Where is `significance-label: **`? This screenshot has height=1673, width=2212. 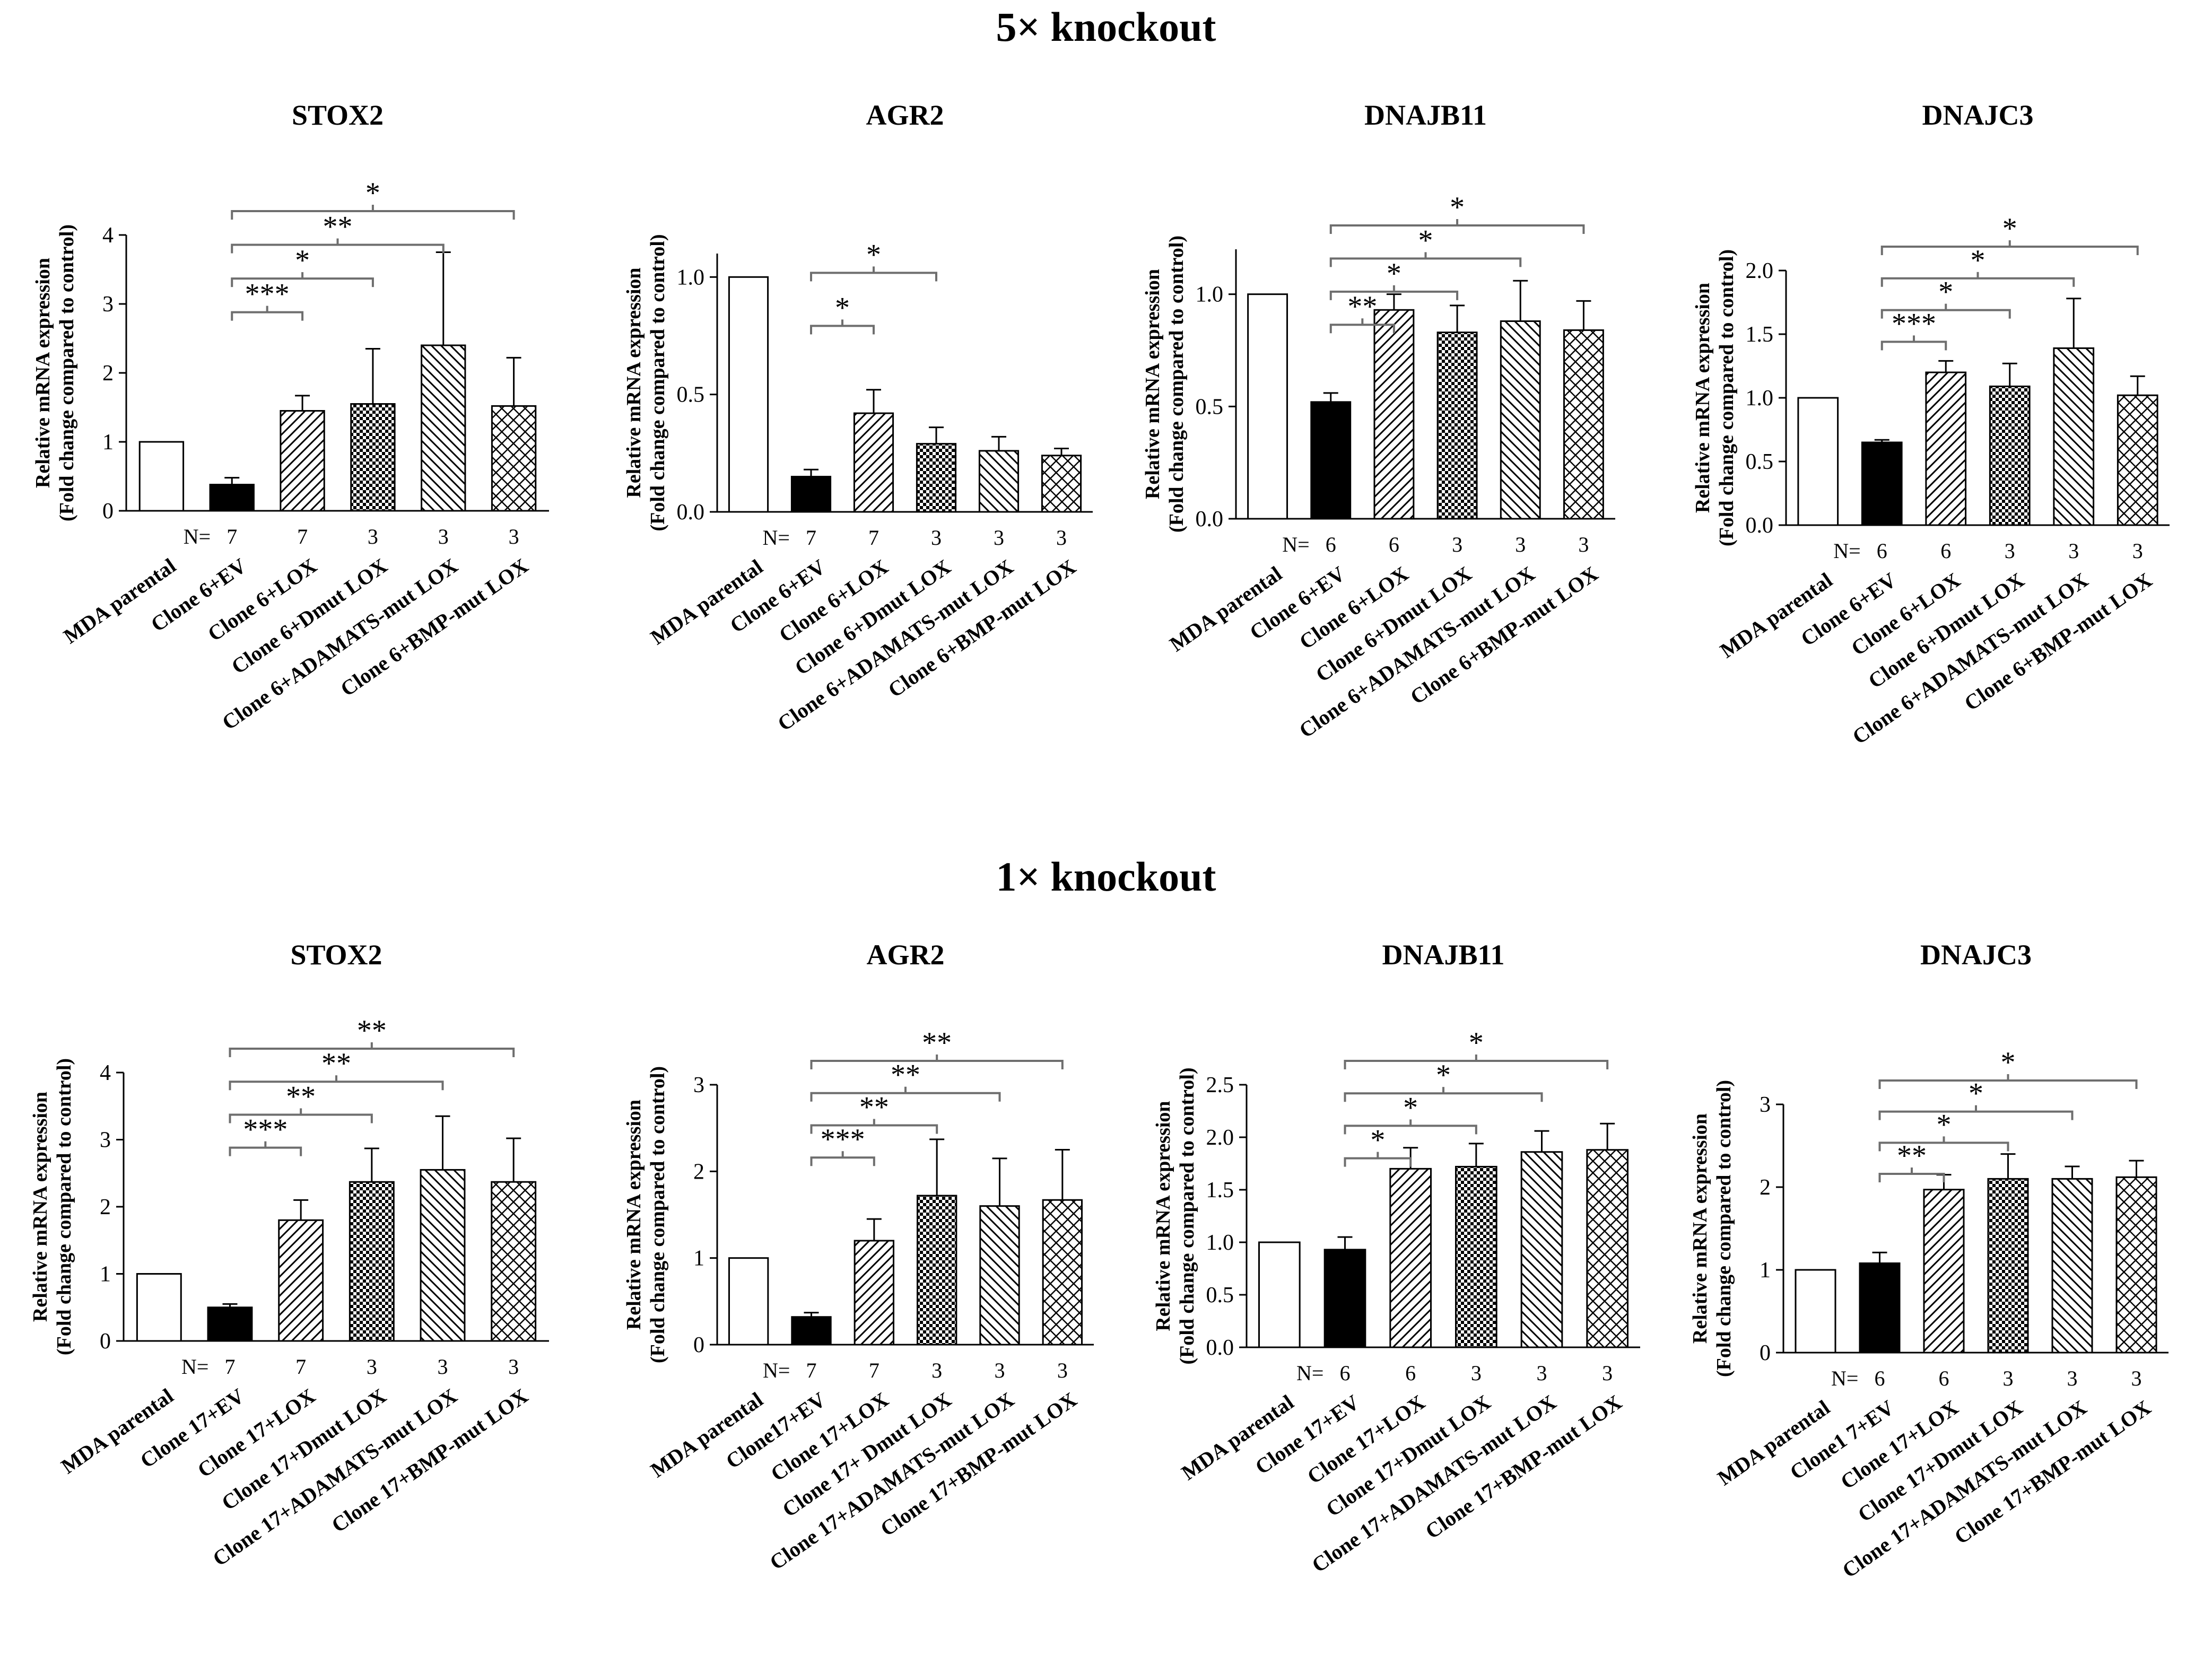
significance-label: ** is located at coordinates (874, 1107).